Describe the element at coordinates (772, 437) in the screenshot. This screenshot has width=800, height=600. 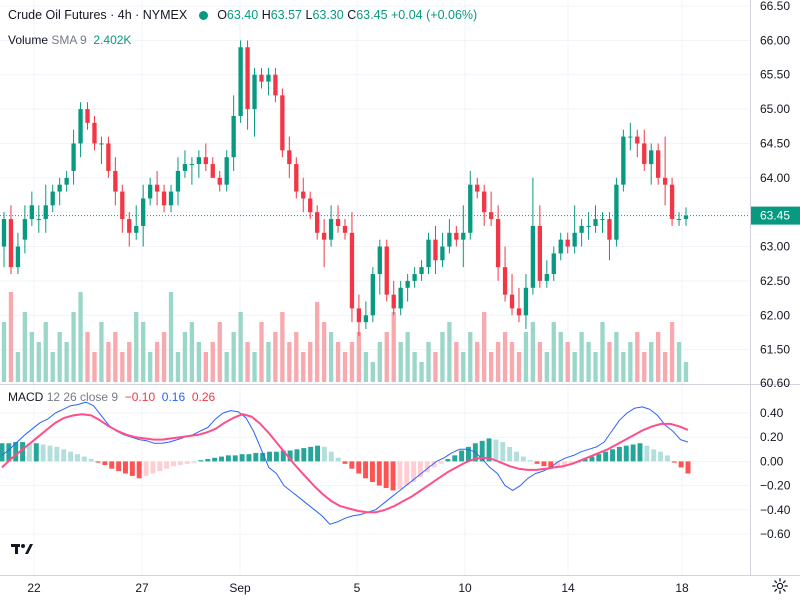
I see `macd-tick-label: 0.20` at that location.